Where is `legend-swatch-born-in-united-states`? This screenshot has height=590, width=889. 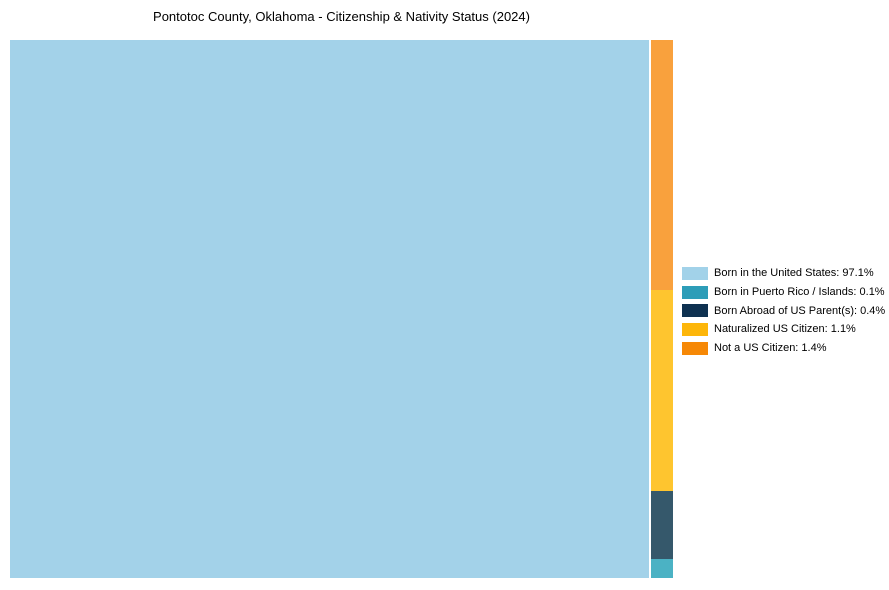
legend-swatch-born-in-united-states is located at coordinates (695, 273).